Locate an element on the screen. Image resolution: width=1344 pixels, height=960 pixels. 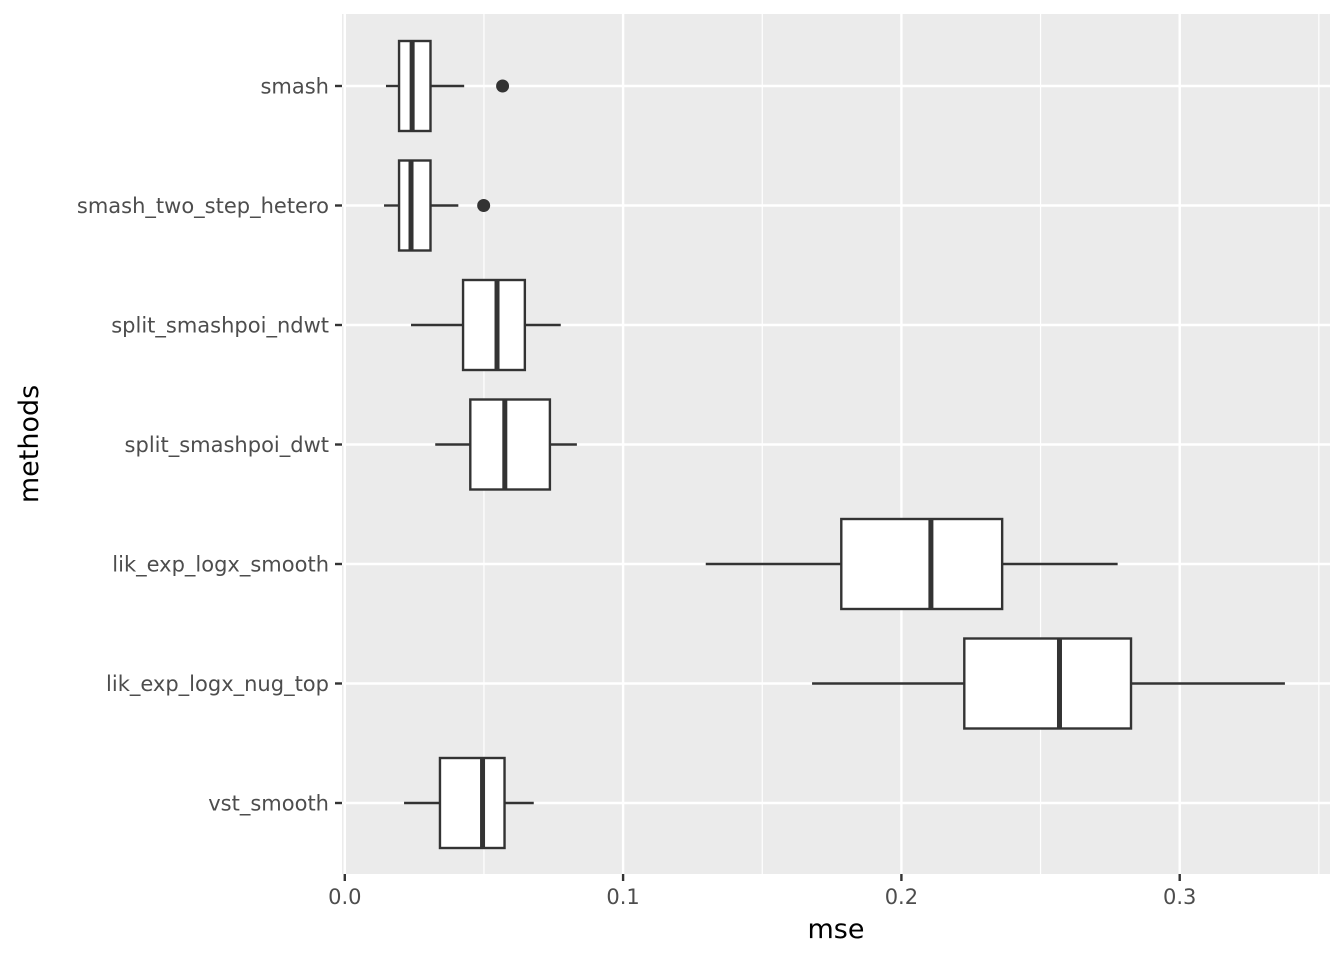
box-split_smashpoi_dwt is located at coordinates (506, 444).